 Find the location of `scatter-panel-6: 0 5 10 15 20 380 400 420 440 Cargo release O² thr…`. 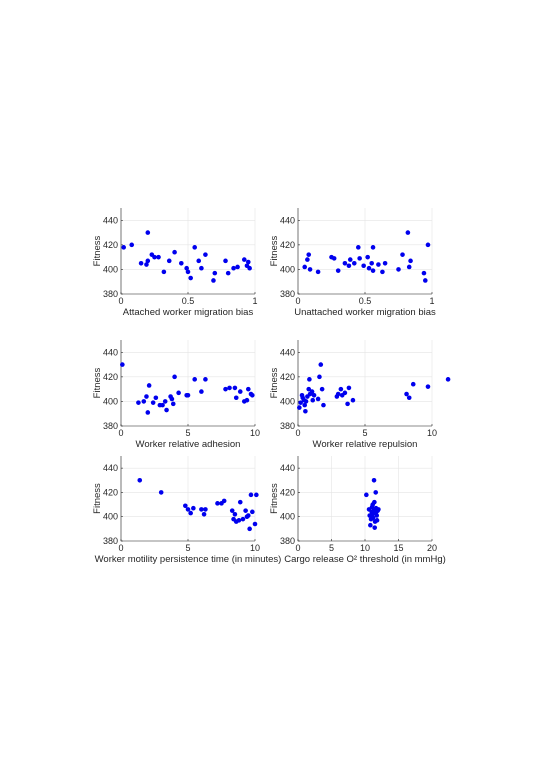

scatter-panel-6: 0 5 10 15 20 380 400 420 440 Cargo release O² thr… is located at coordinates (357, 510).